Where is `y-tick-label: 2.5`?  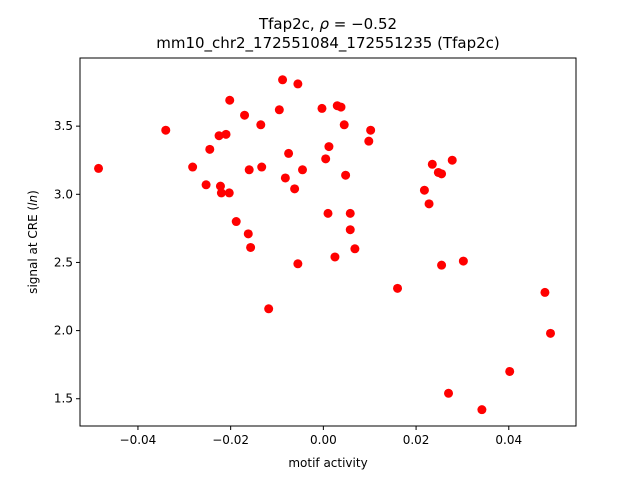 y-tick-label: 2.5 is located at coordinates (63, 262).